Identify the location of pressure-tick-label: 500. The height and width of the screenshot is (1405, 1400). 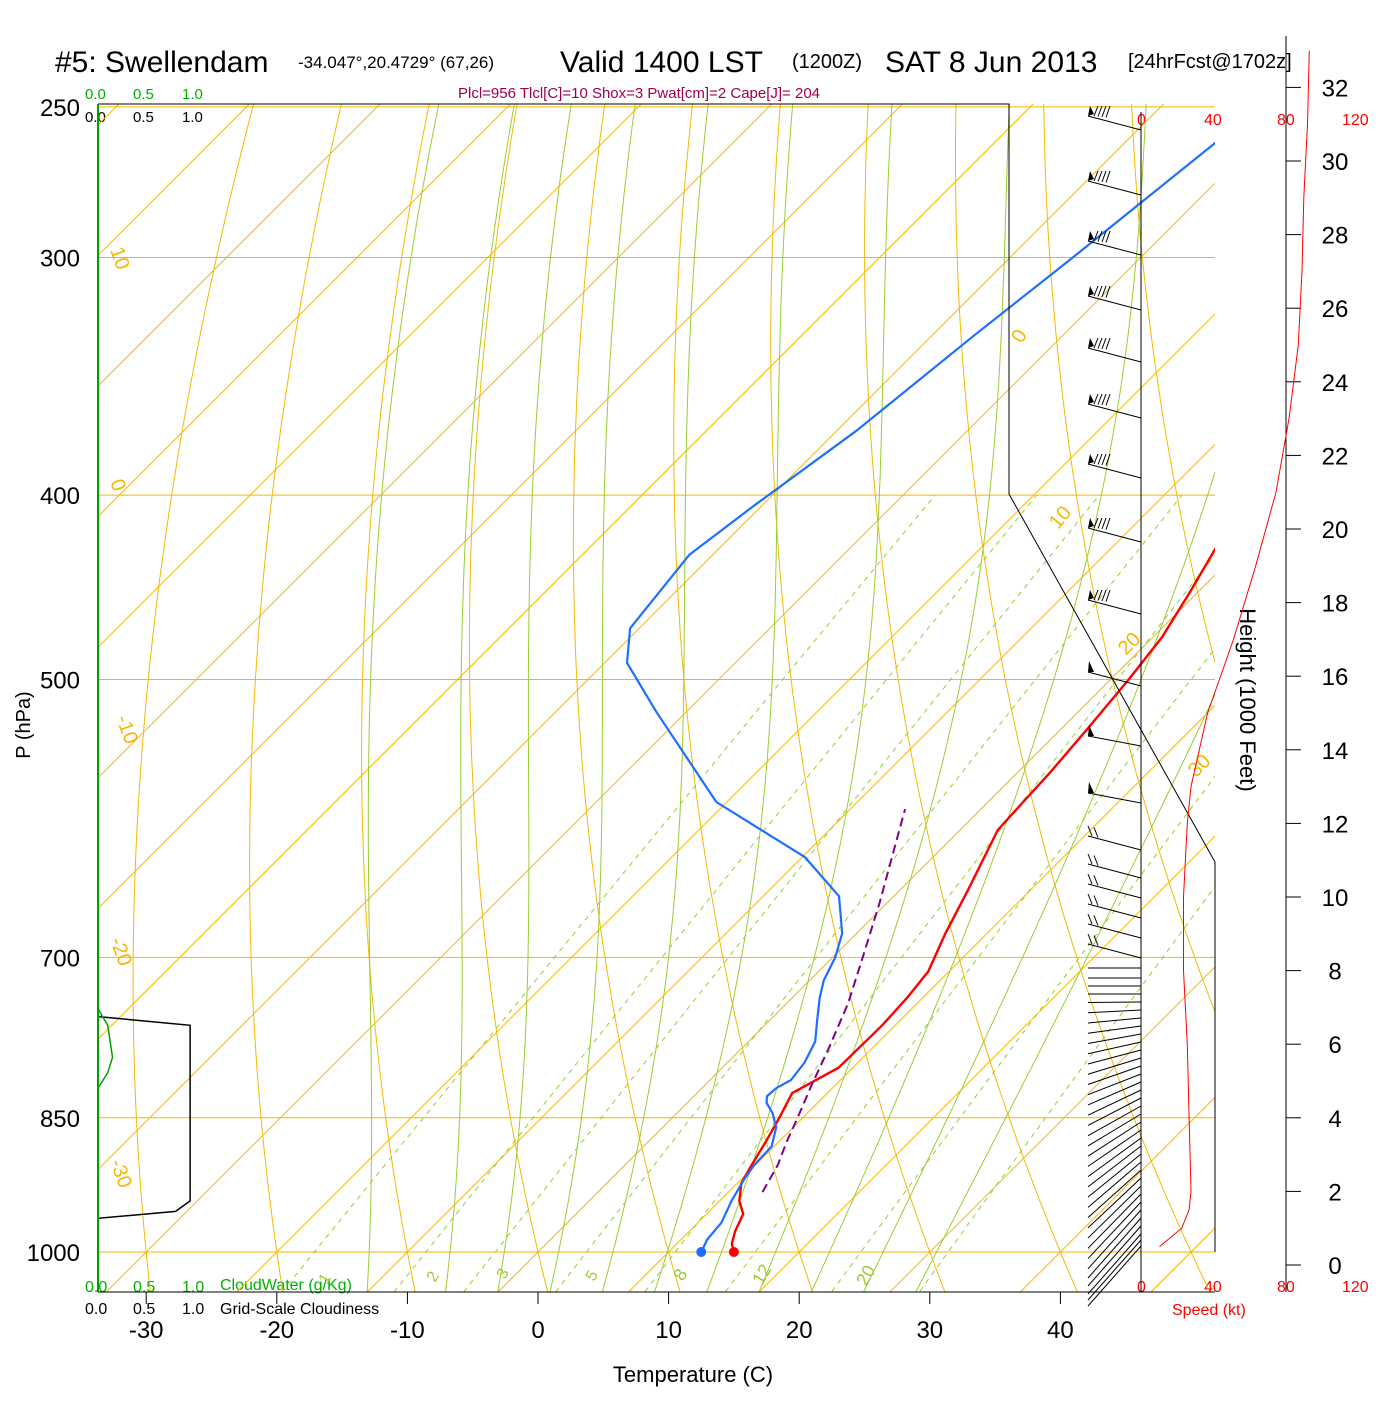
(60, 680).